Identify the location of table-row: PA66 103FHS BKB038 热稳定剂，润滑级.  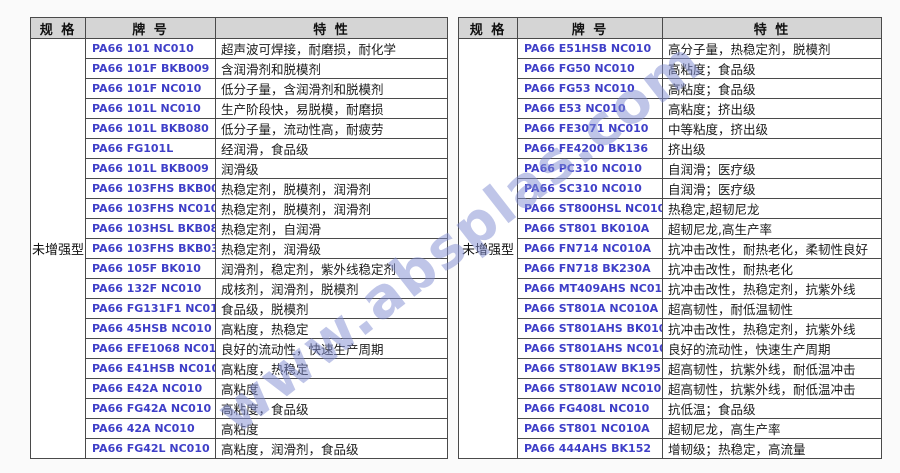
(239, 248).